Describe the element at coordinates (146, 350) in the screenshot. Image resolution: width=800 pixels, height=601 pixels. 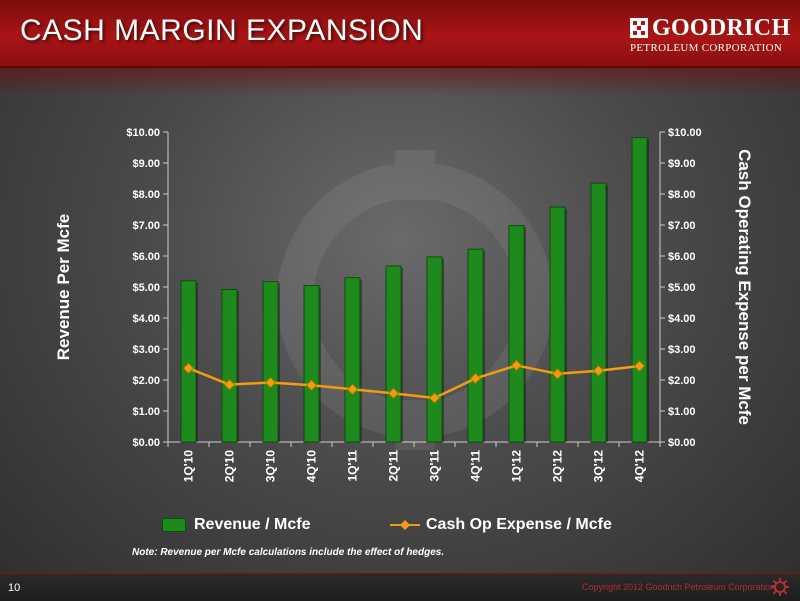
I see `y-tick-label-left: $3.00` at that location.